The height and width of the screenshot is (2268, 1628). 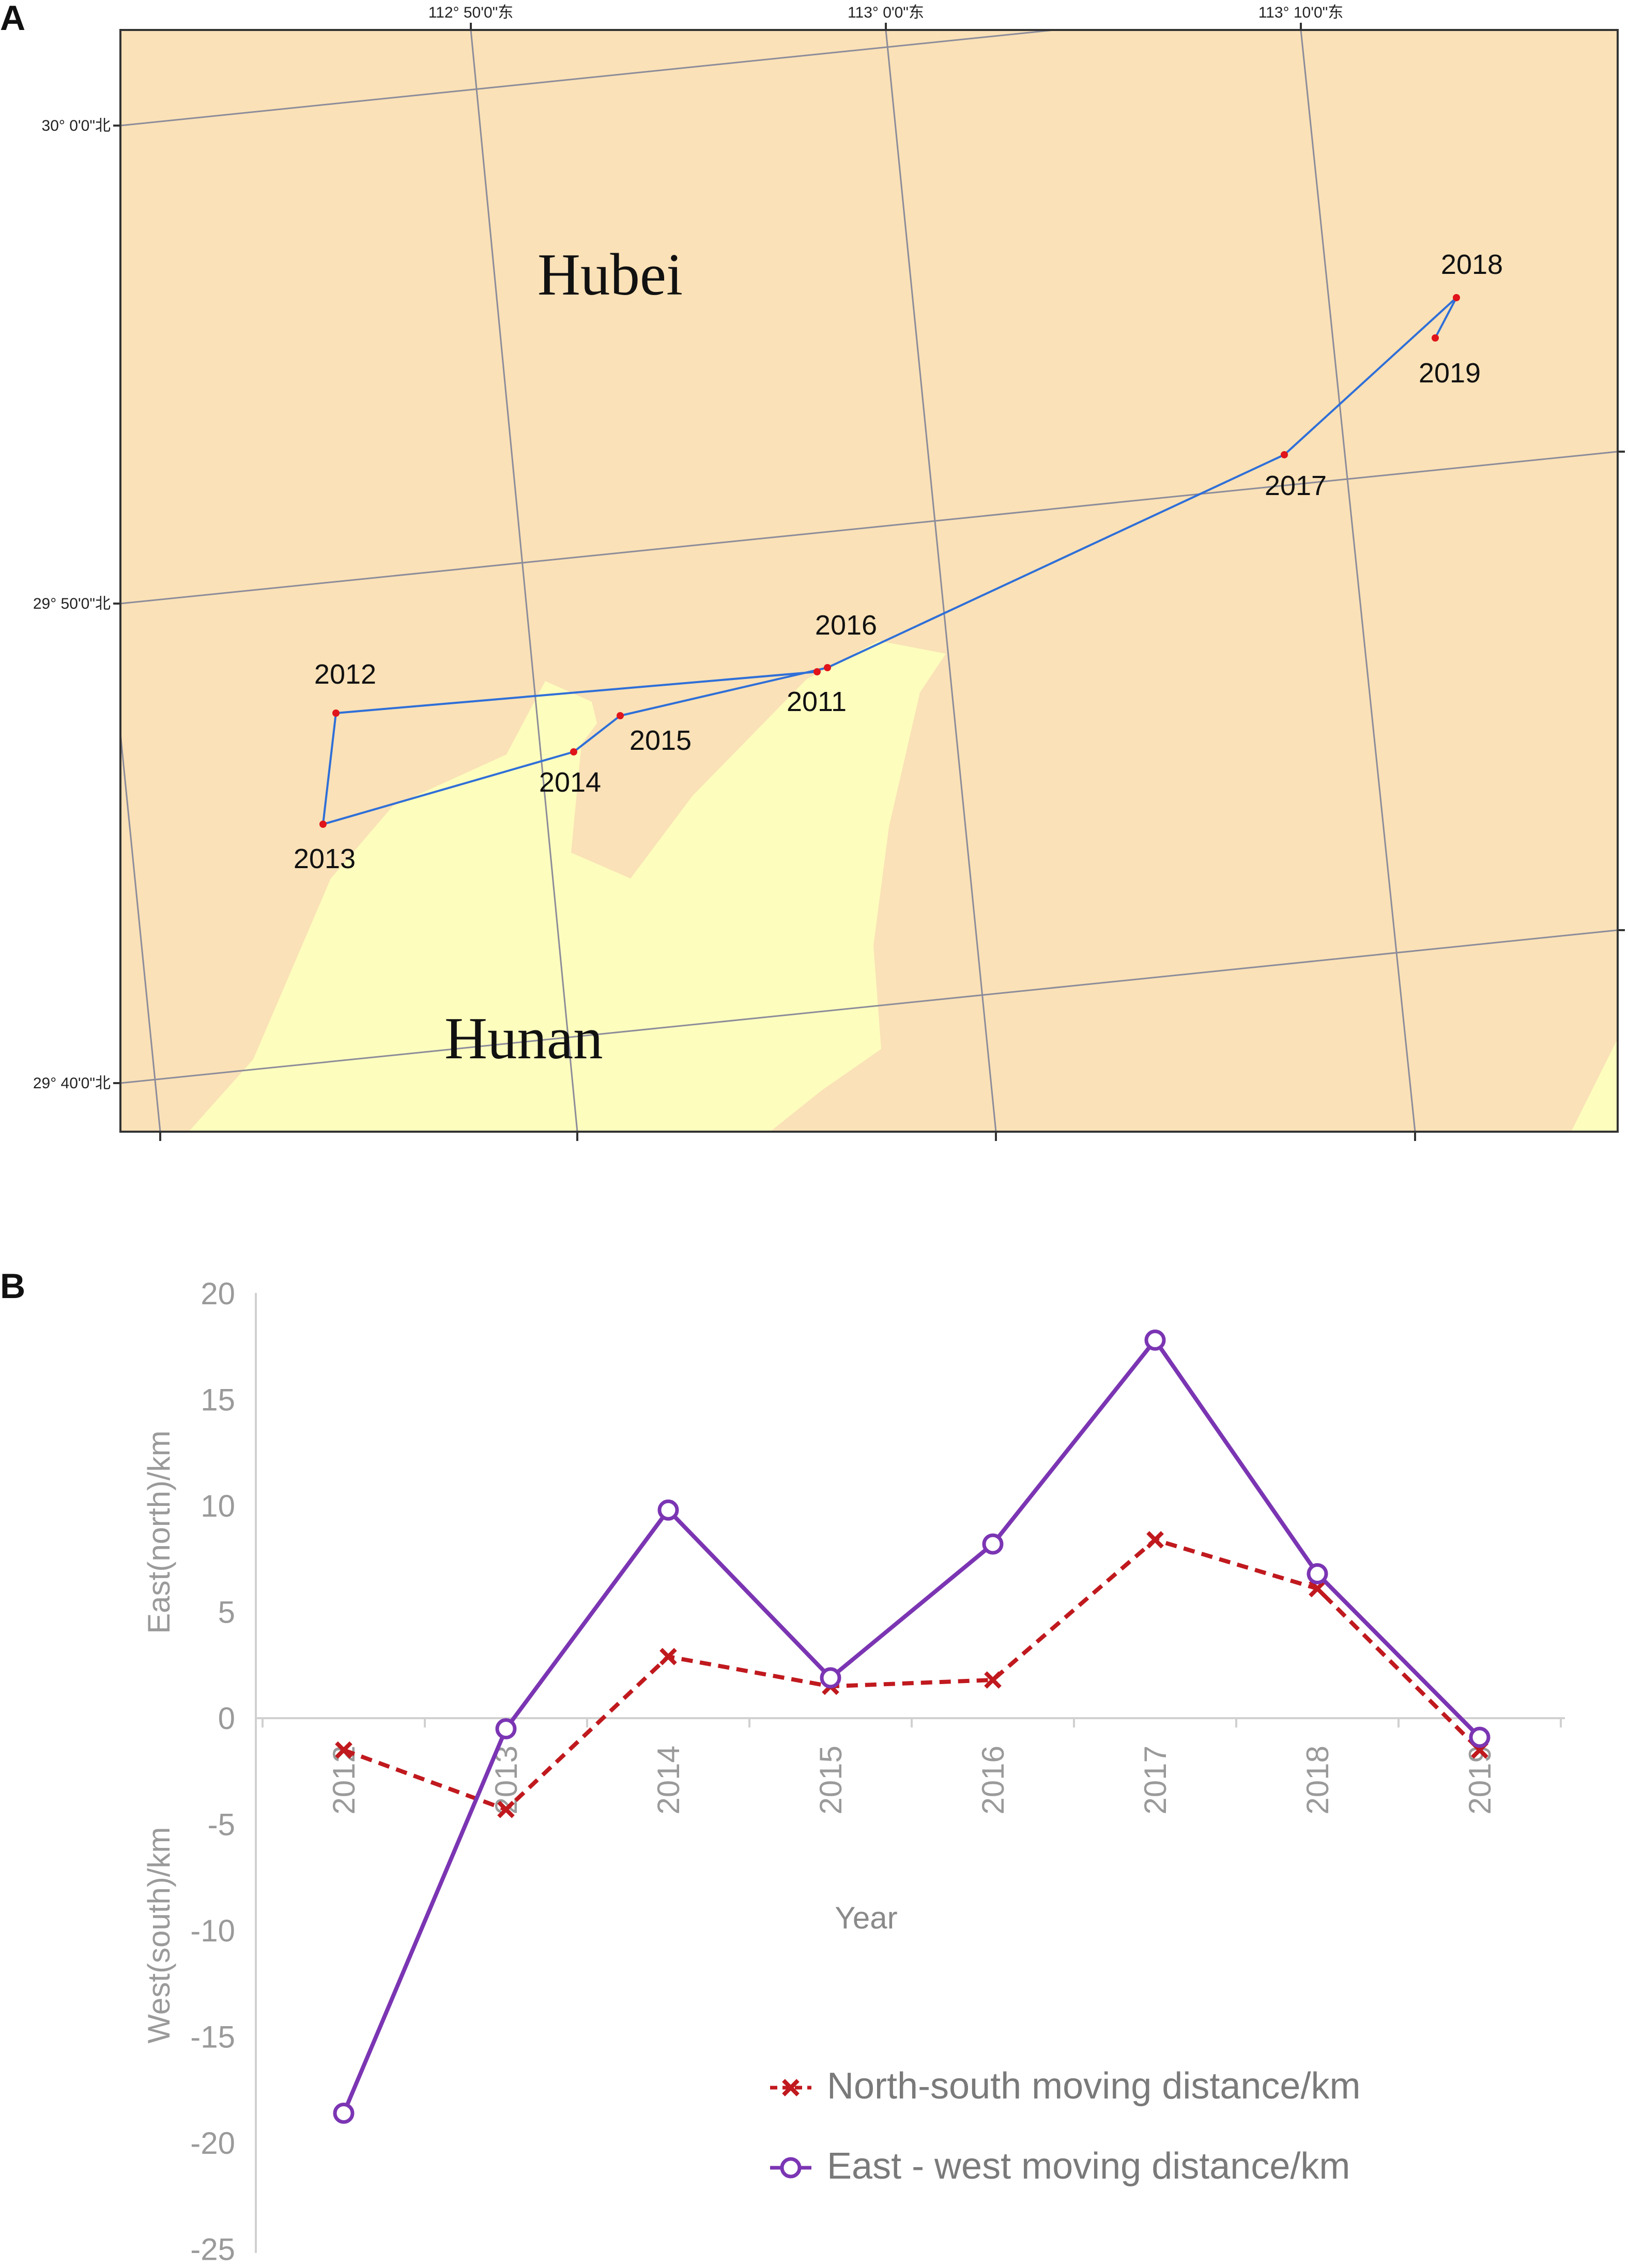 I want to click on track-point-label: 2011, so click(x=817, y=701).